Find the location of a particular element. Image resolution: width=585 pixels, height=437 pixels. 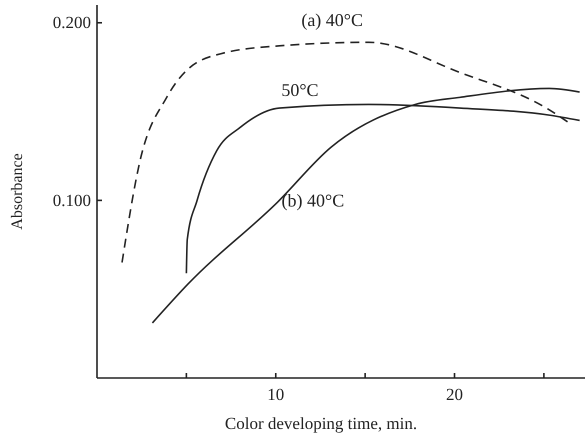

x-tick-label: 20 is located at coordinates (455, 394).